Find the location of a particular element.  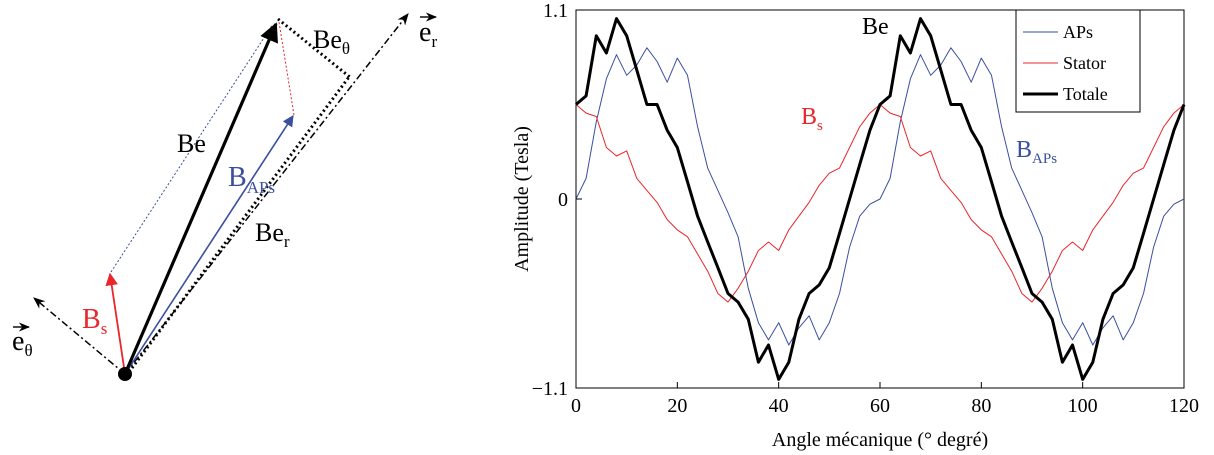

x-tick-label: 40 is located at coordinates (779, 406).